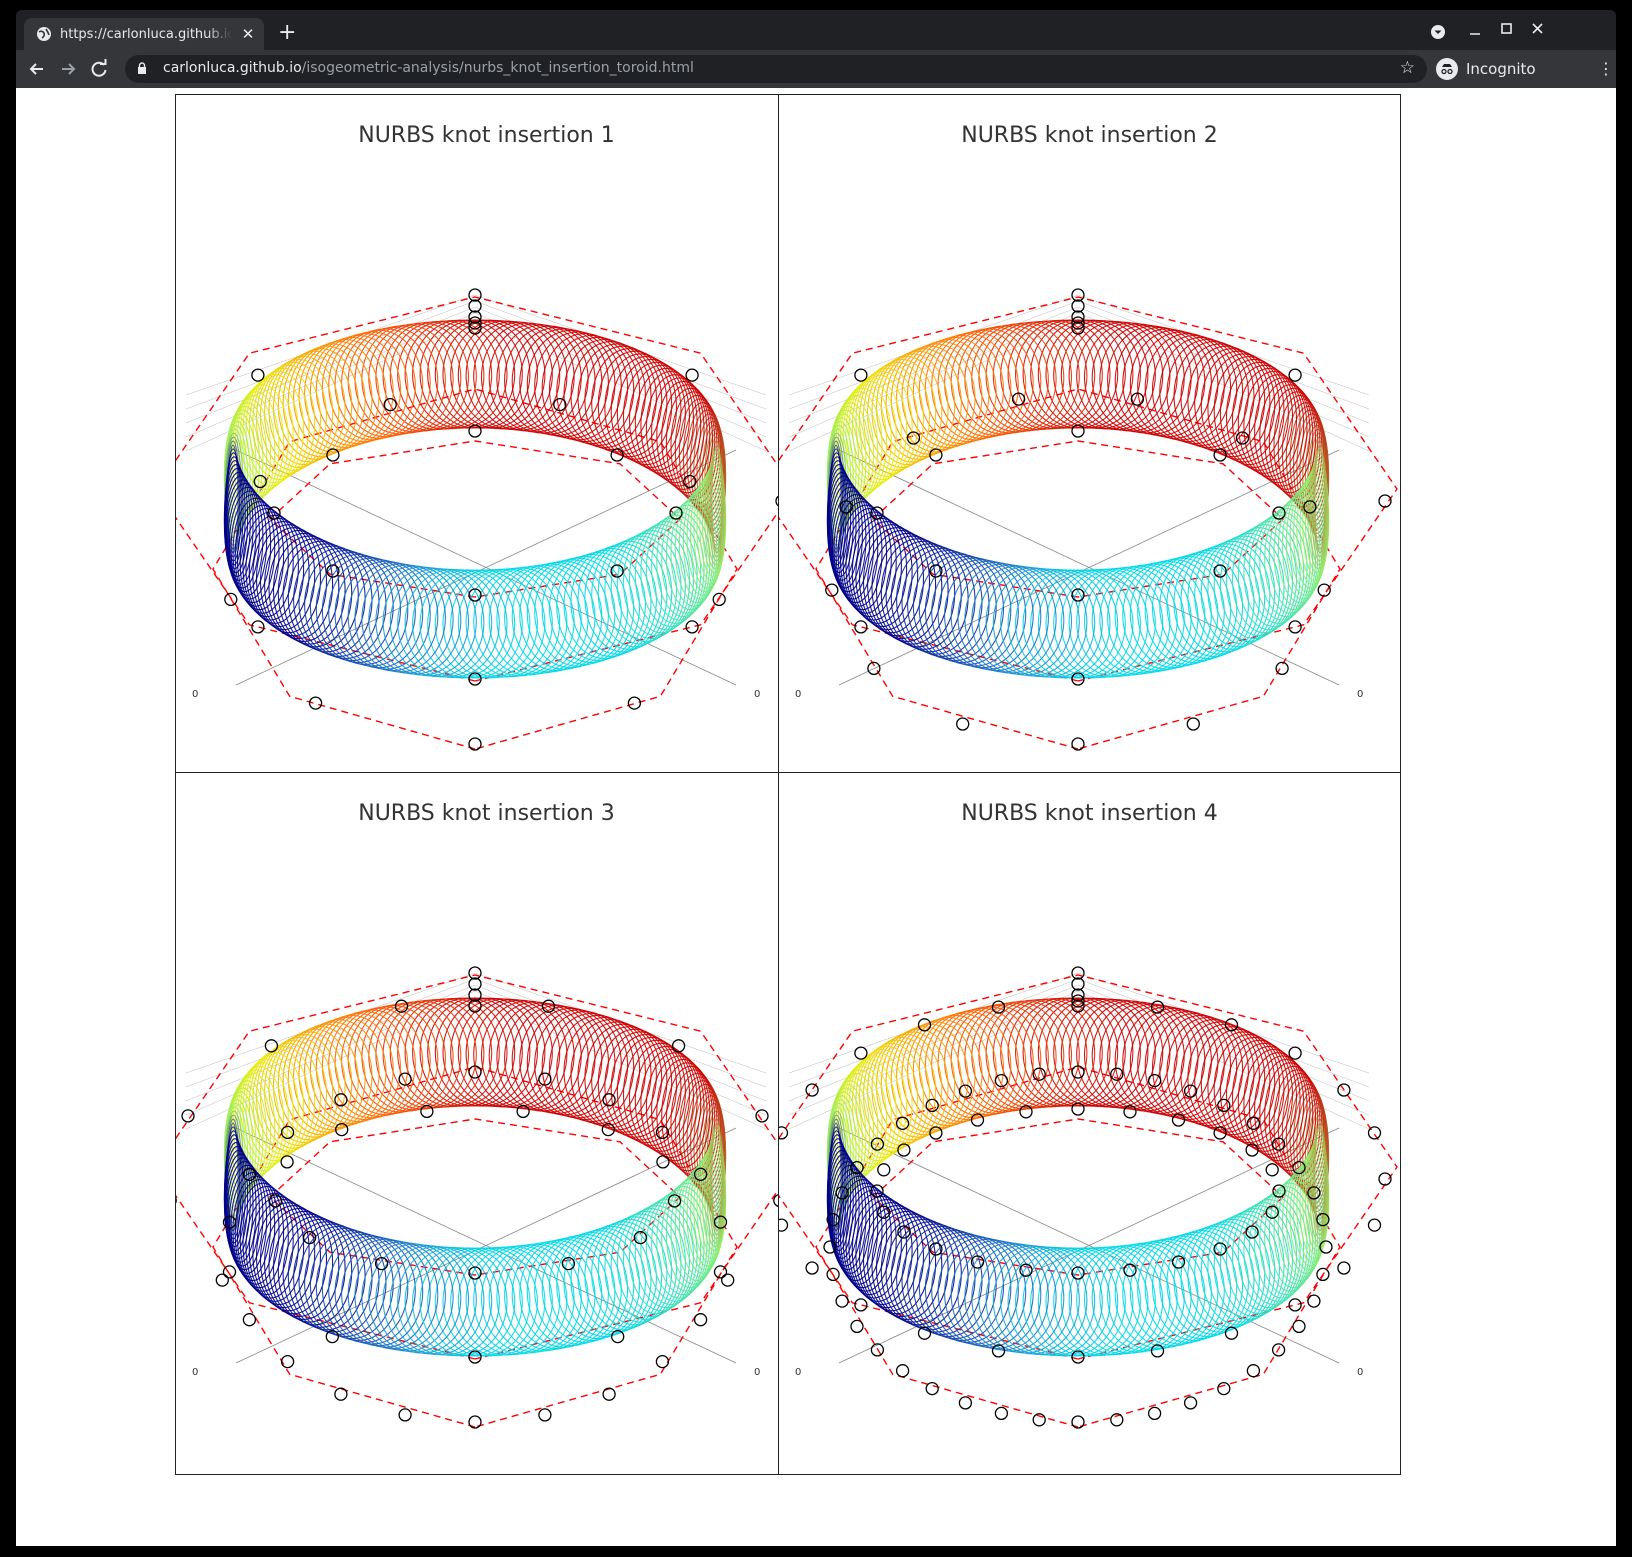 This screenshot has width=1632, height=1557. Describe the element at coordinates (1507, 29) in the screenshot. I see `maximize-icon` at that location.